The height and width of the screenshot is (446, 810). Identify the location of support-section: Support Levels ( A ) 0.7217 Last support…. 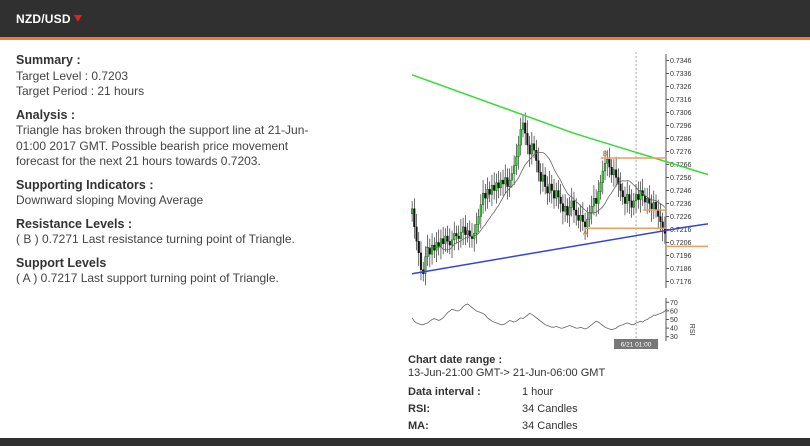
(166, 271).